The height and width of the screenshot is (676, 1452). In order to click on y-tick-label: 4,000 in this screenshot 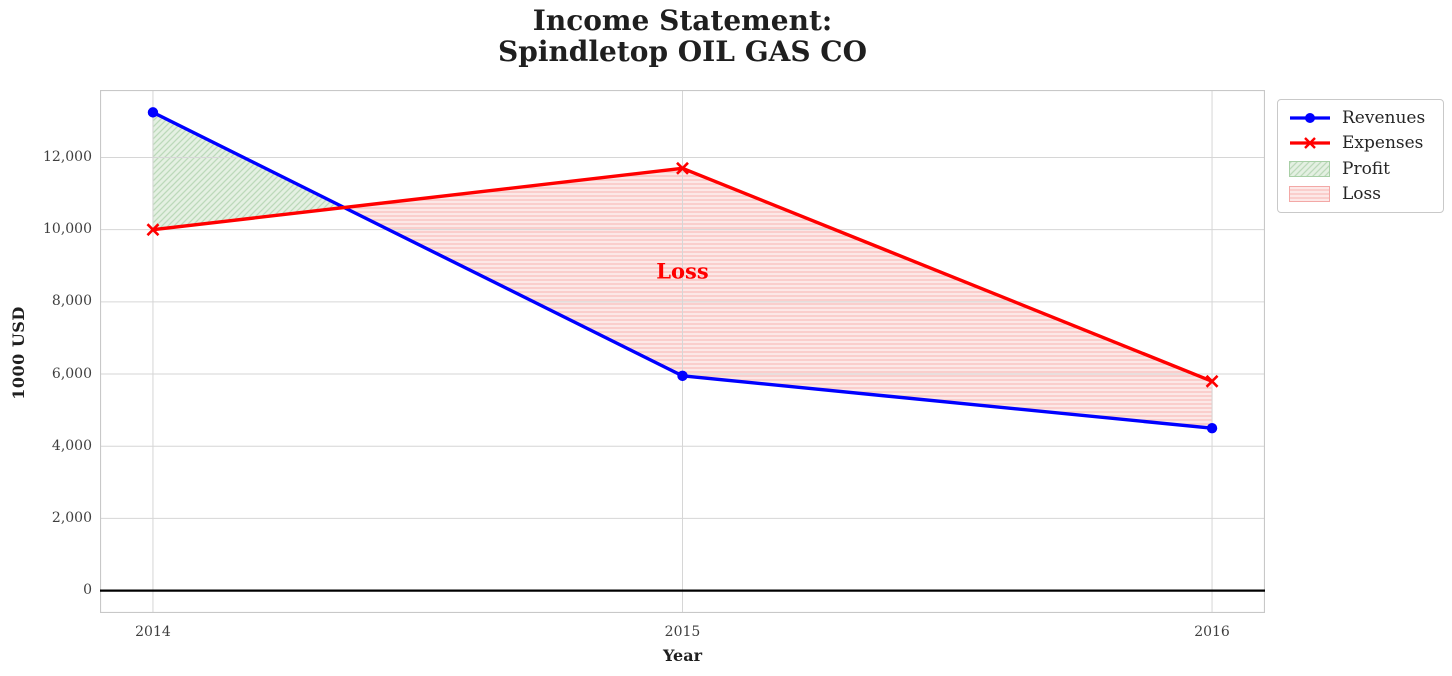, I will do `click(71, 445)`.